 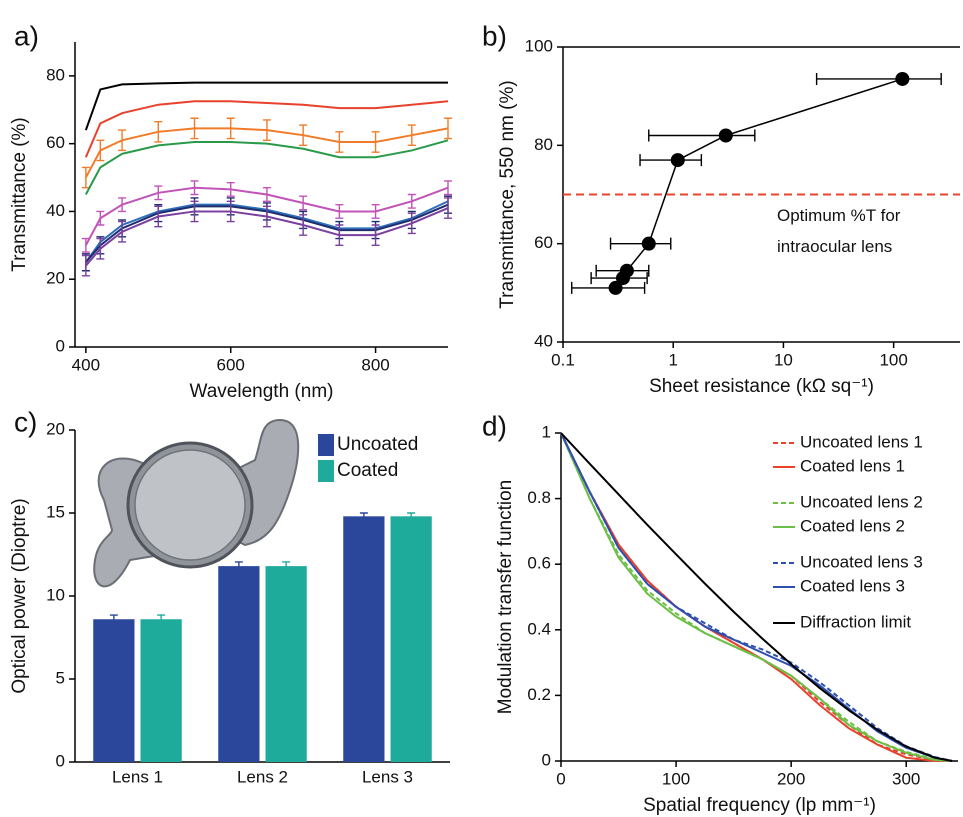 I want to click on x-axis-title: Spatial frequency (lp mm⁻¹), so click(x=759, y=805).